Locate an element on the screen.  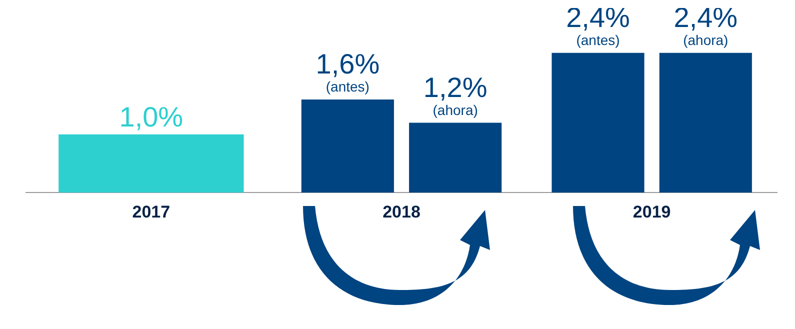
x-tick-label: 2018 is located at coordinates (401, 212).